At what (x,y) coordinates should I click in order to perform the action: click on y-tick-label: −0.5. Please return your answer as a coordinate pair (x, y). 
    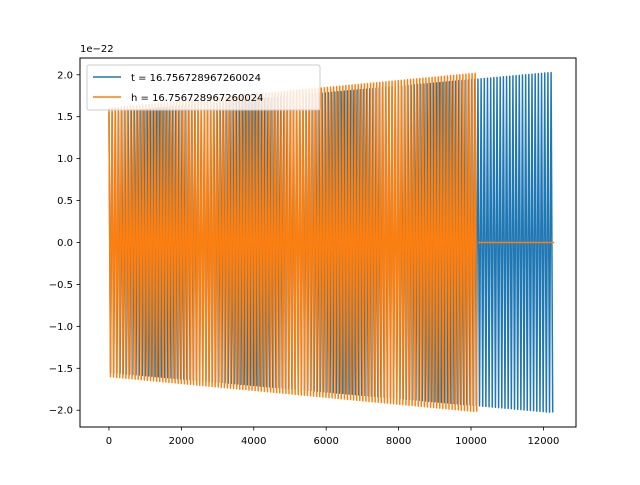
    Looking at the image, I should click on (61, 285).